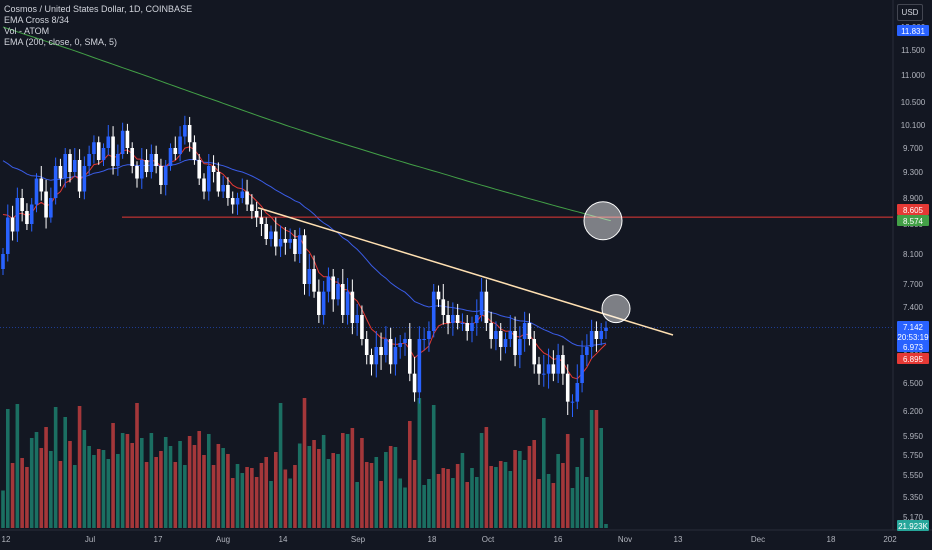  I want to click on price-tick-label: 7.400, so click(913, 307).